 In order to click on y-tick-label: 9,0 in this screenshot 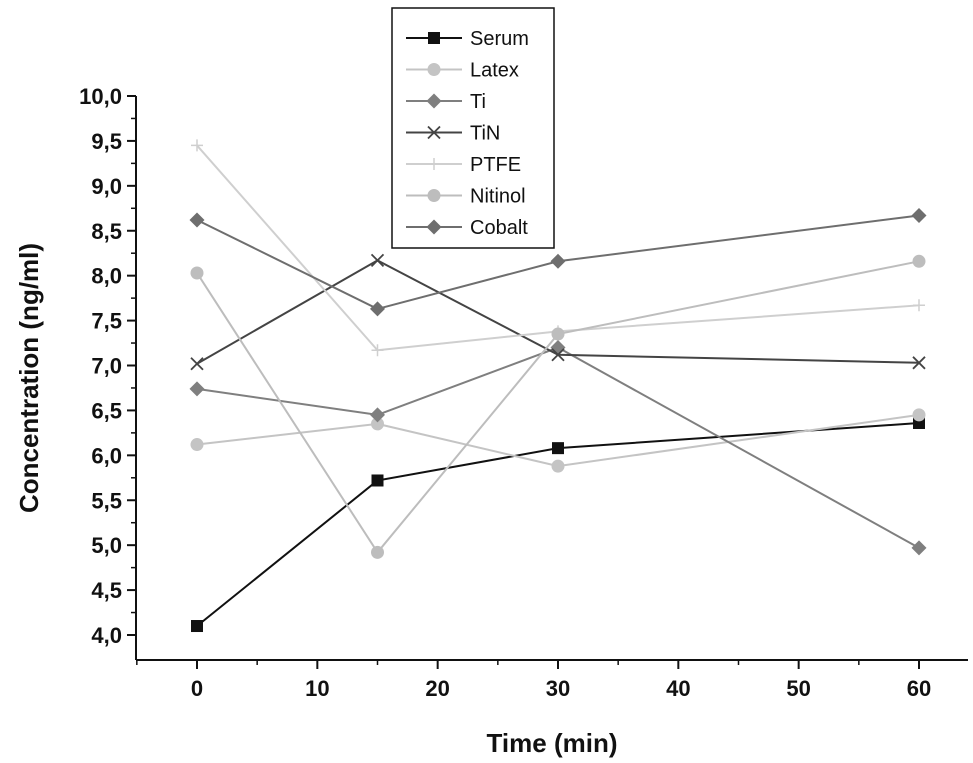, I will do `click(106, 186)`.